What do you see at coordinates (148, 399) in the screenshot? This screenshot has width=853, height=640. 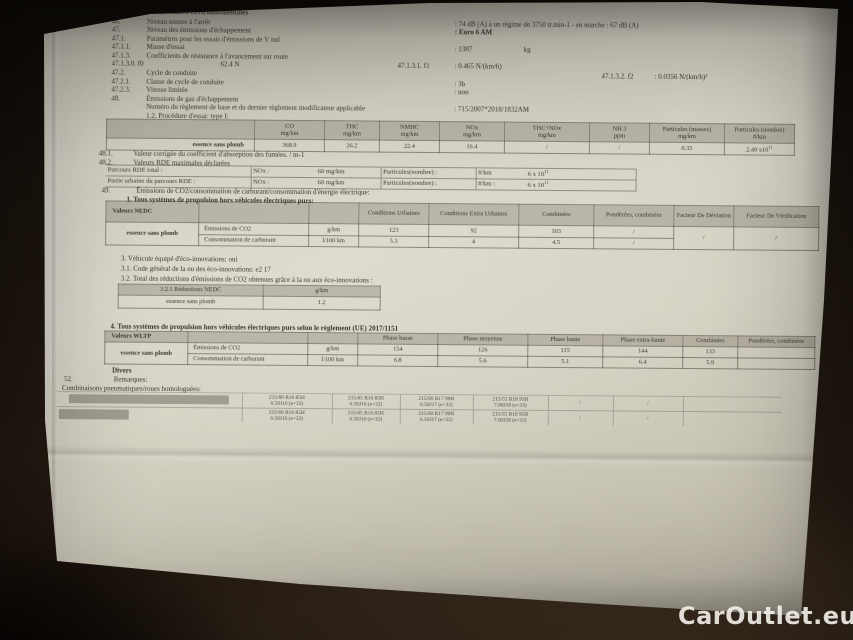 I see `redacted-label` at bounding box center [148, 399].